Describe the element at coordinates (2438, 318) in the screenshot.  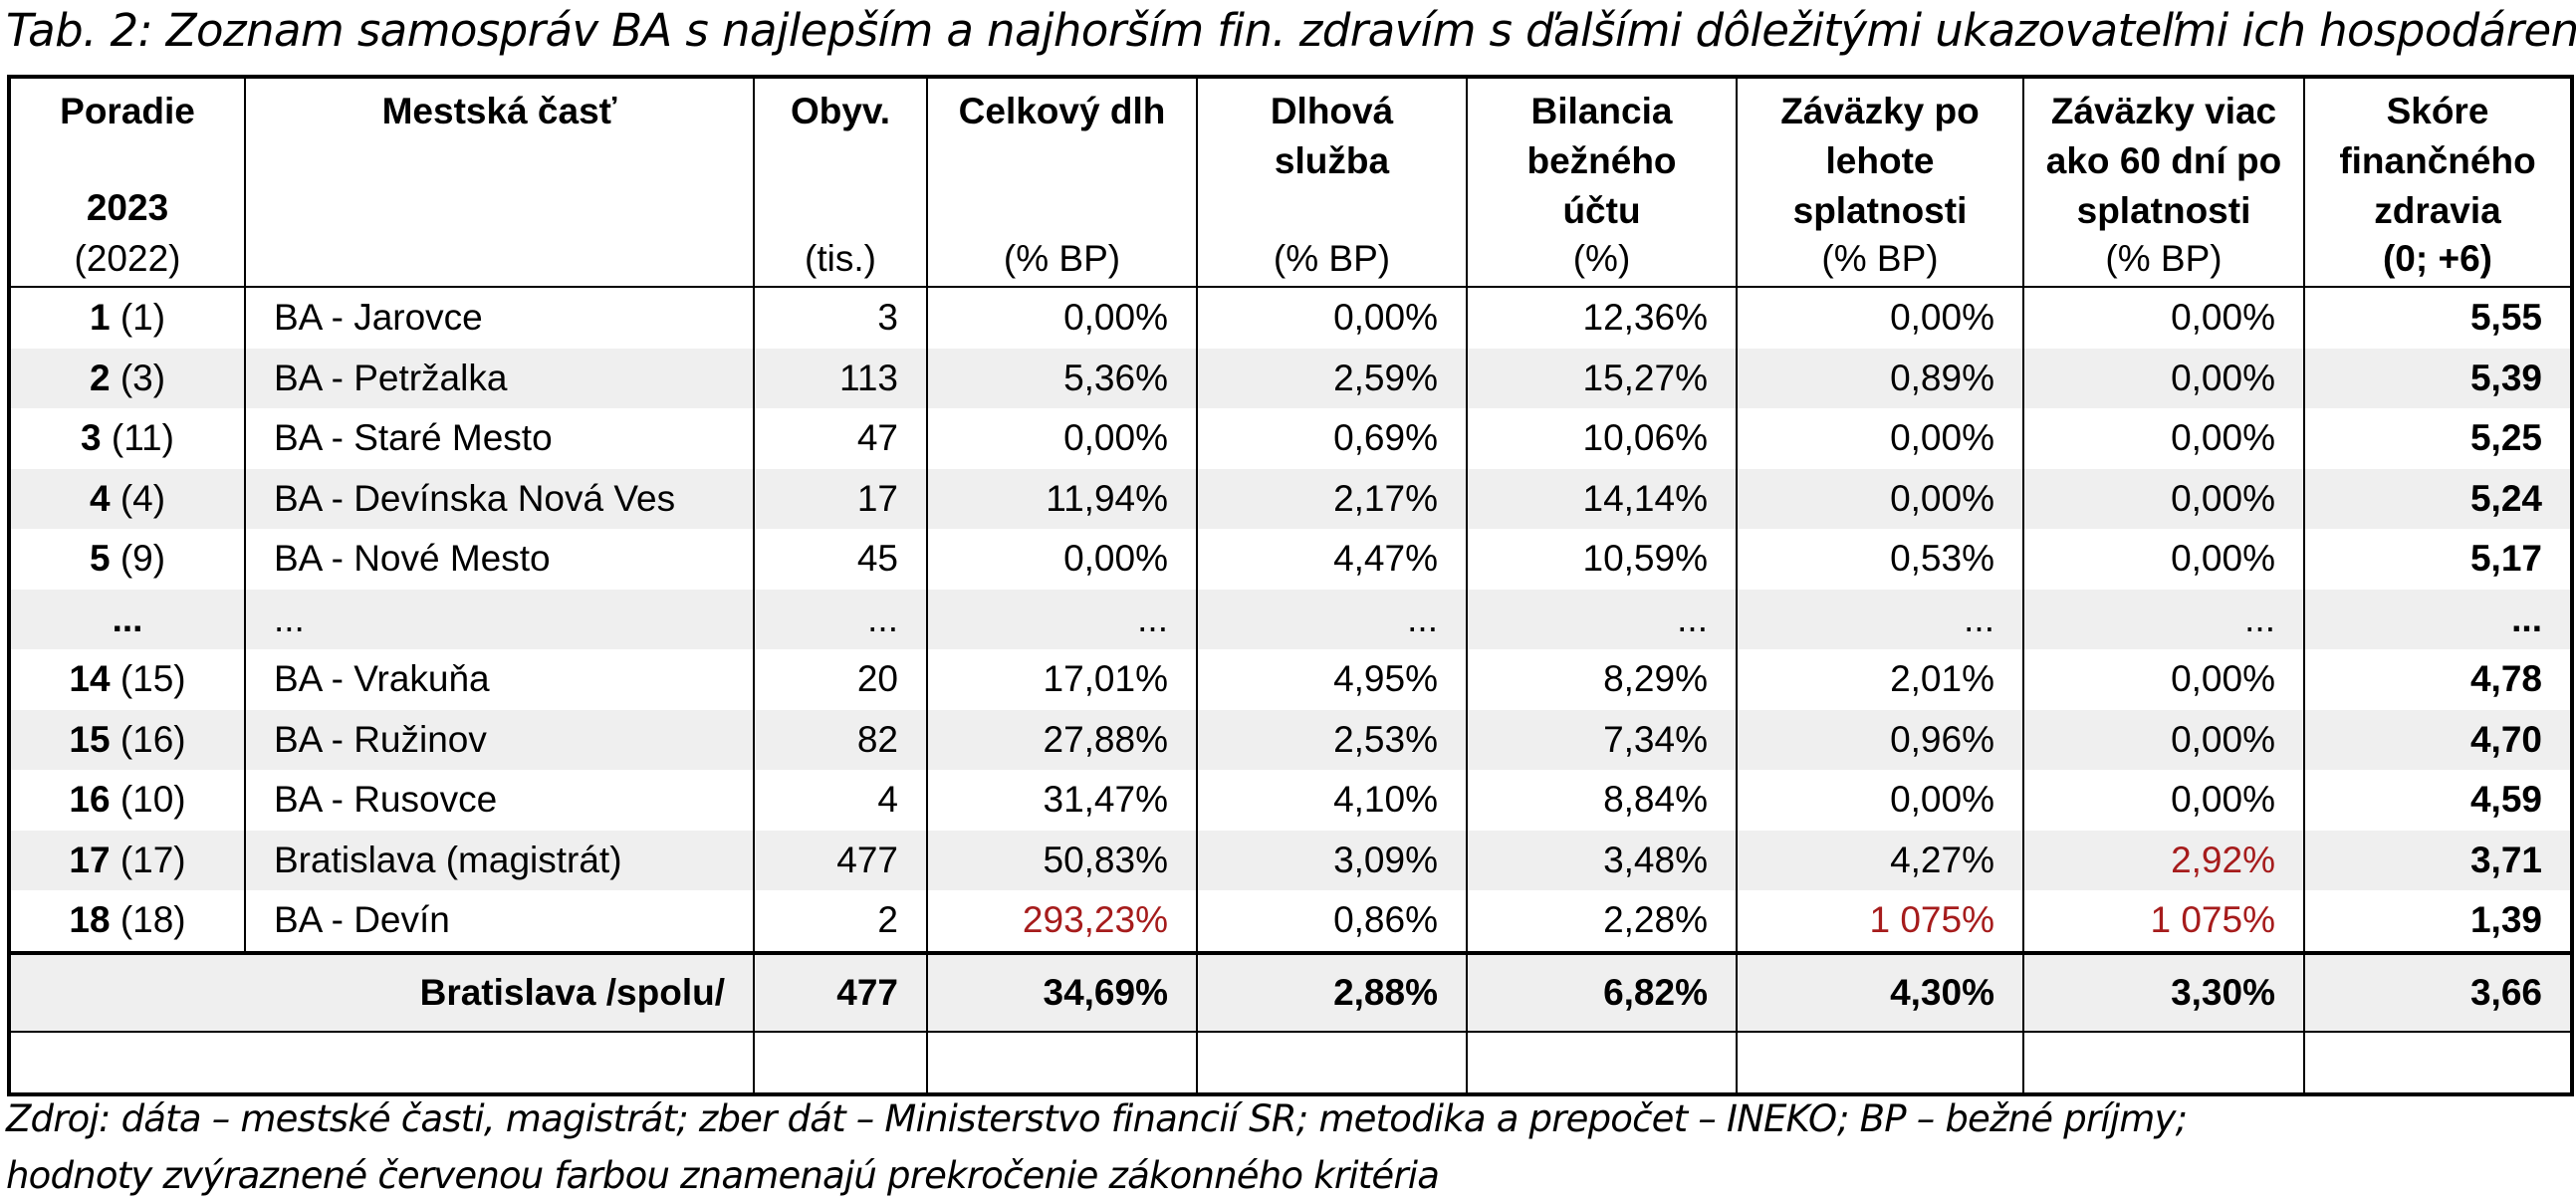
I see `cell-score: 5,55` at that location.